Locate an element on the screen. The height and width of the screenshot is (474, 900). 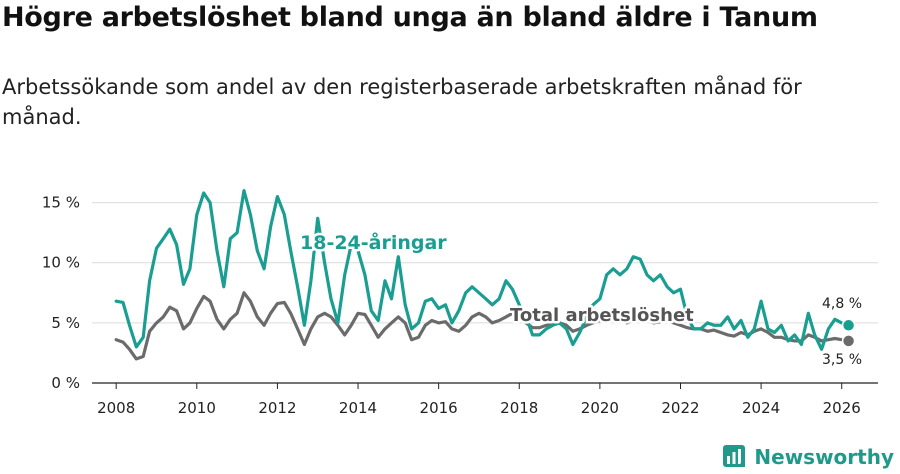
x-tick-label: 2020 is located at coordinates (600, 408).